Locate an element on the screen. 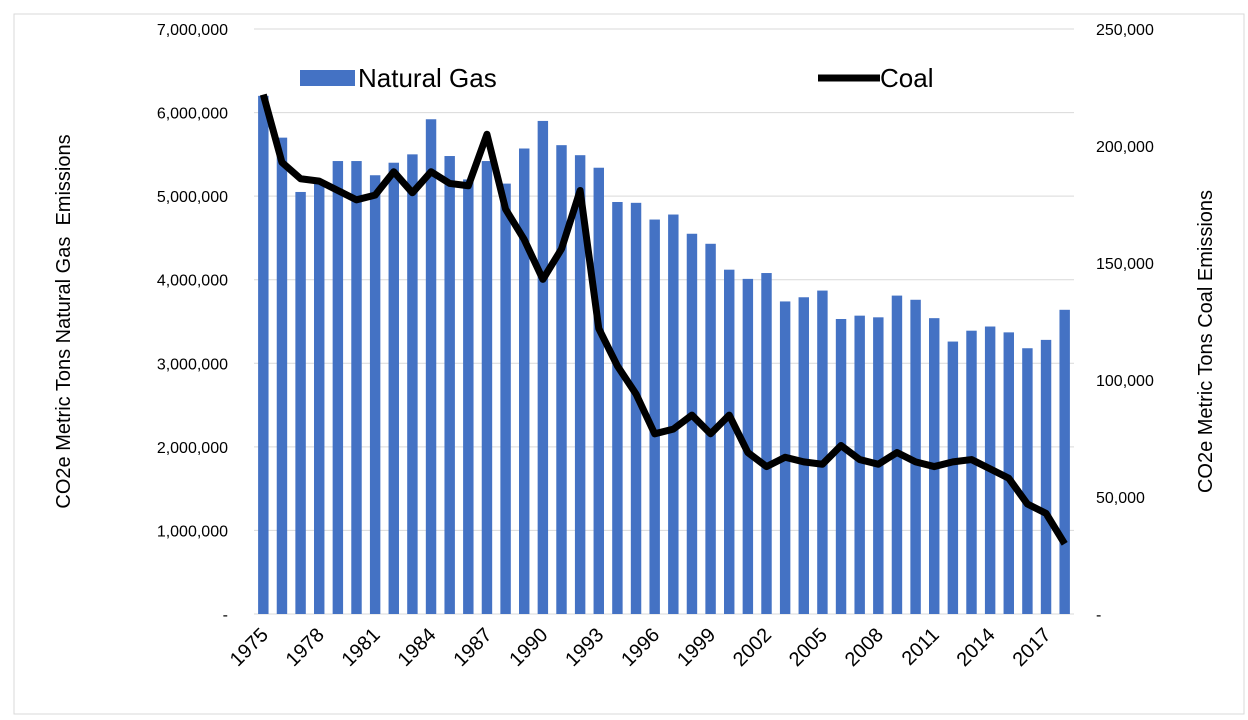 The height and width of the screenshot is (720, 1248). x-tick-label: 1984 is located at coordinates (417, 647).